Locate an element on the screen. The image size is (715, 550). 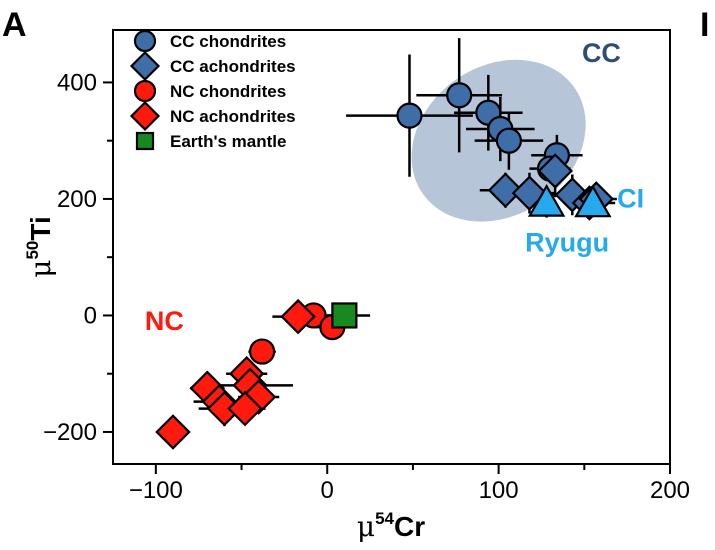
annotation-cc: CC is located at coordinates (601, 53).